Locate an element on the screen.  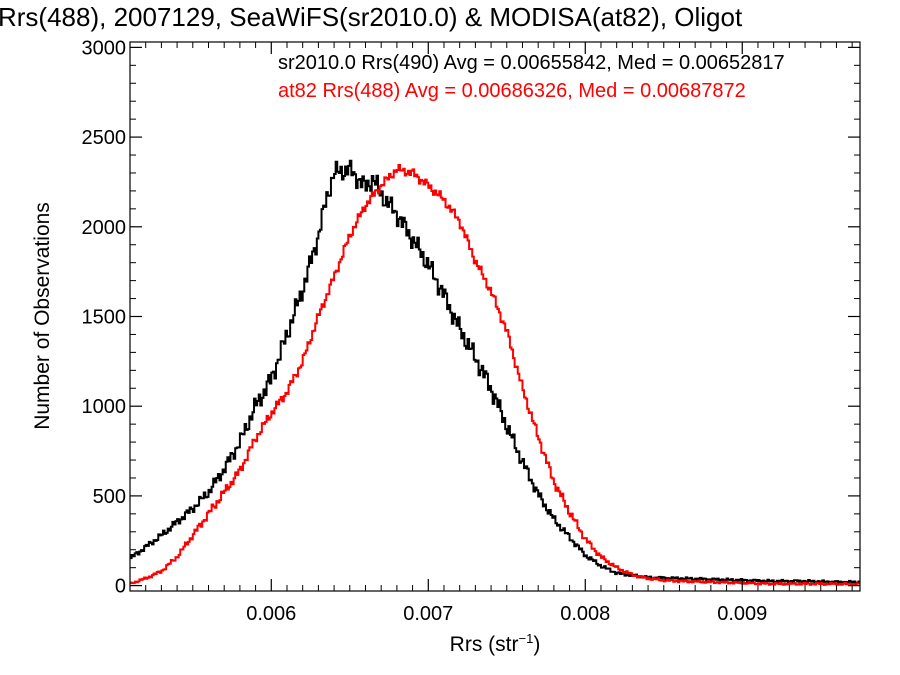
y-tick-label-0: 0 is located at coordinates (120, 587).